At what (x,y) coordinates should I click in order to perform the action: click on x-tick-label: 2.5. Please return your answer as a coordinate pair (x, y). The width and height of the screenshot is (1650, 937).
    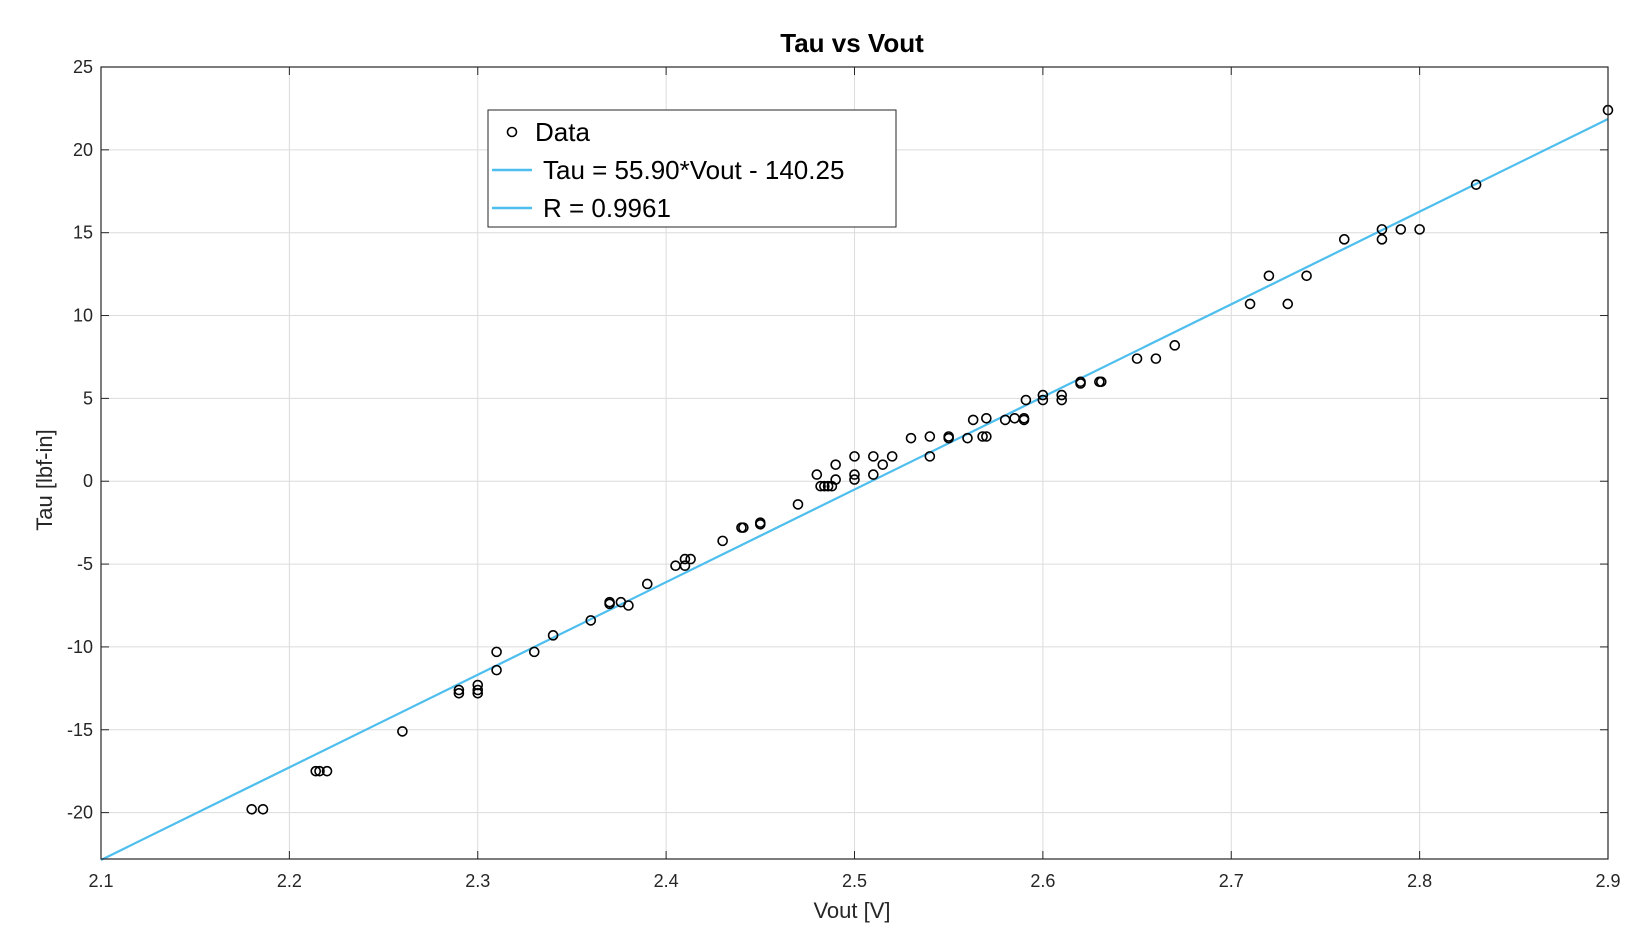
    Looking at the image, I should click on (854, 881).